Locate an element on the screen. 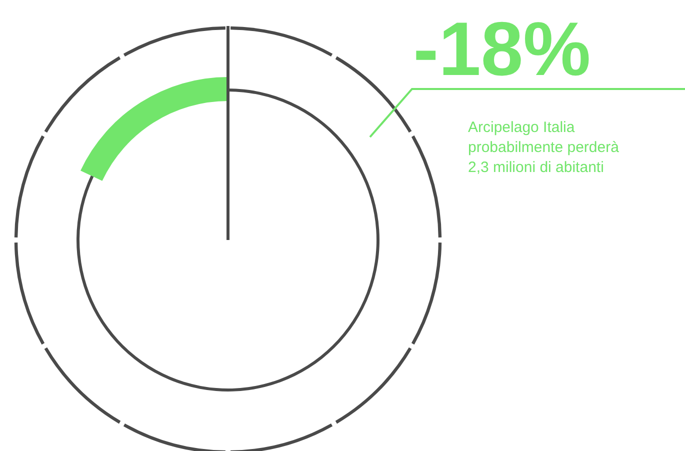 This screenshot has width=685, height=451. chart-title: -18% is located at coordinates (502, 49).